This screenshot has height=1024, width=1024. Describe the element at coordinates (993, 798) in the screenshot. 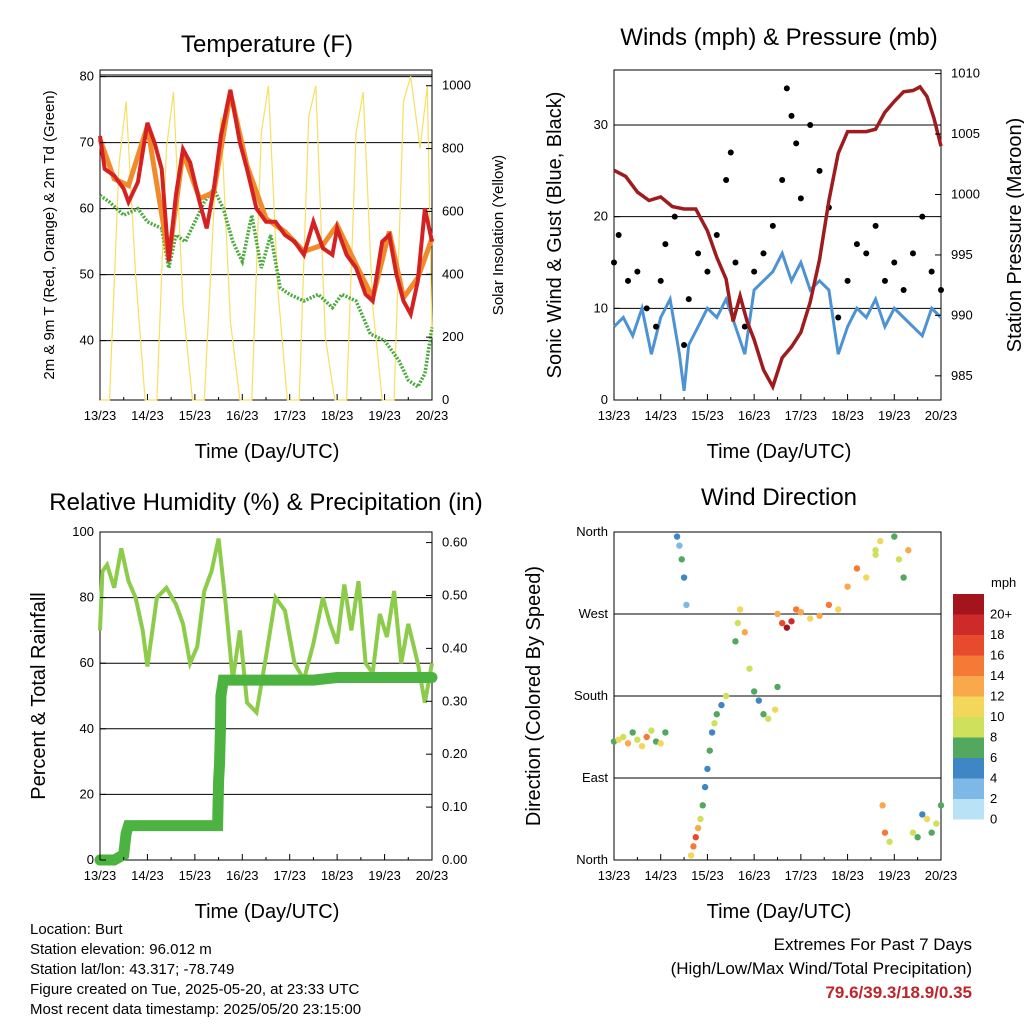

I see `legend-label: 2` at that location.